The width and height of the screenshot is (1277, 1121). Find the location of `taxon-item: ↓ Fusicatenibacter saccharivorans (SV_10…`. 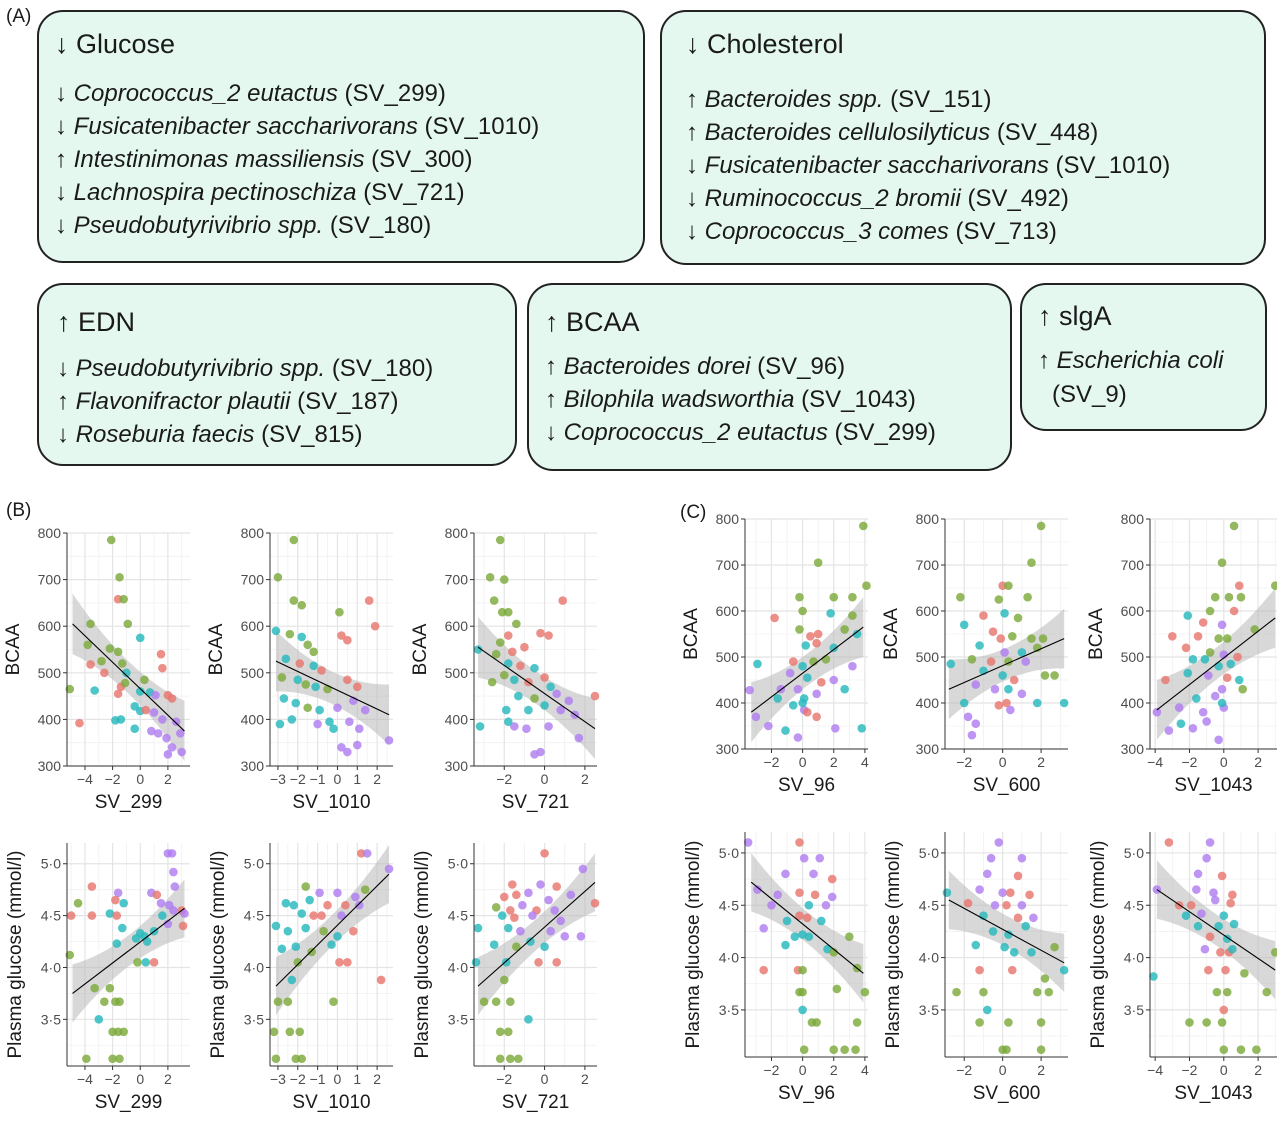

taxon-item: ↓ Fusicatenibacter saccharivorans (SV_10… is located at coordinates (297, 126).